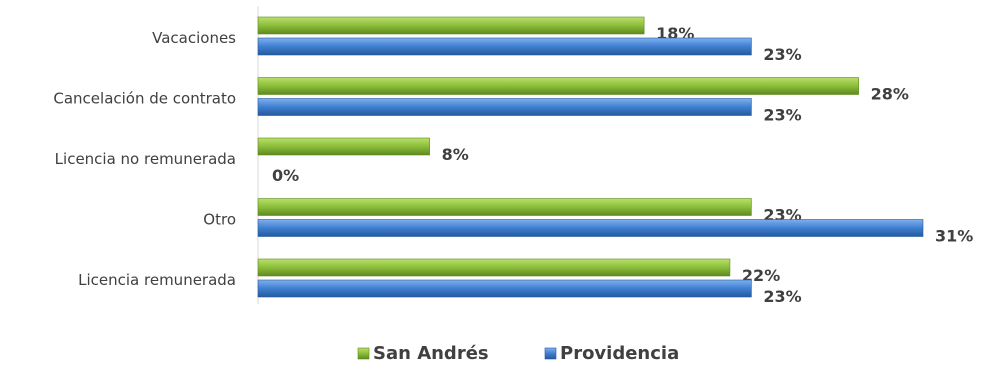 The width and height of the screenshot is (984, 369). I want to click on data-label: 8%, so click(455, 154).